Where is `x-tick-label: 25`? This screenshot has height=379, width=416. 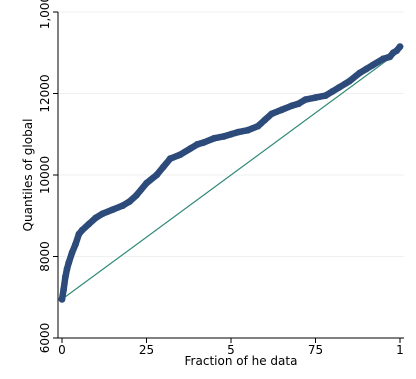 x-tick-label: 25 is located at coordinates (146, 350).